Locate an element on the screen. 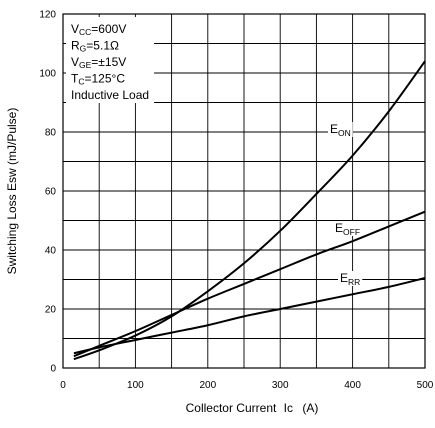  x-axis-label: Collector Current Ic (A) is located at coordinates (252, 408).